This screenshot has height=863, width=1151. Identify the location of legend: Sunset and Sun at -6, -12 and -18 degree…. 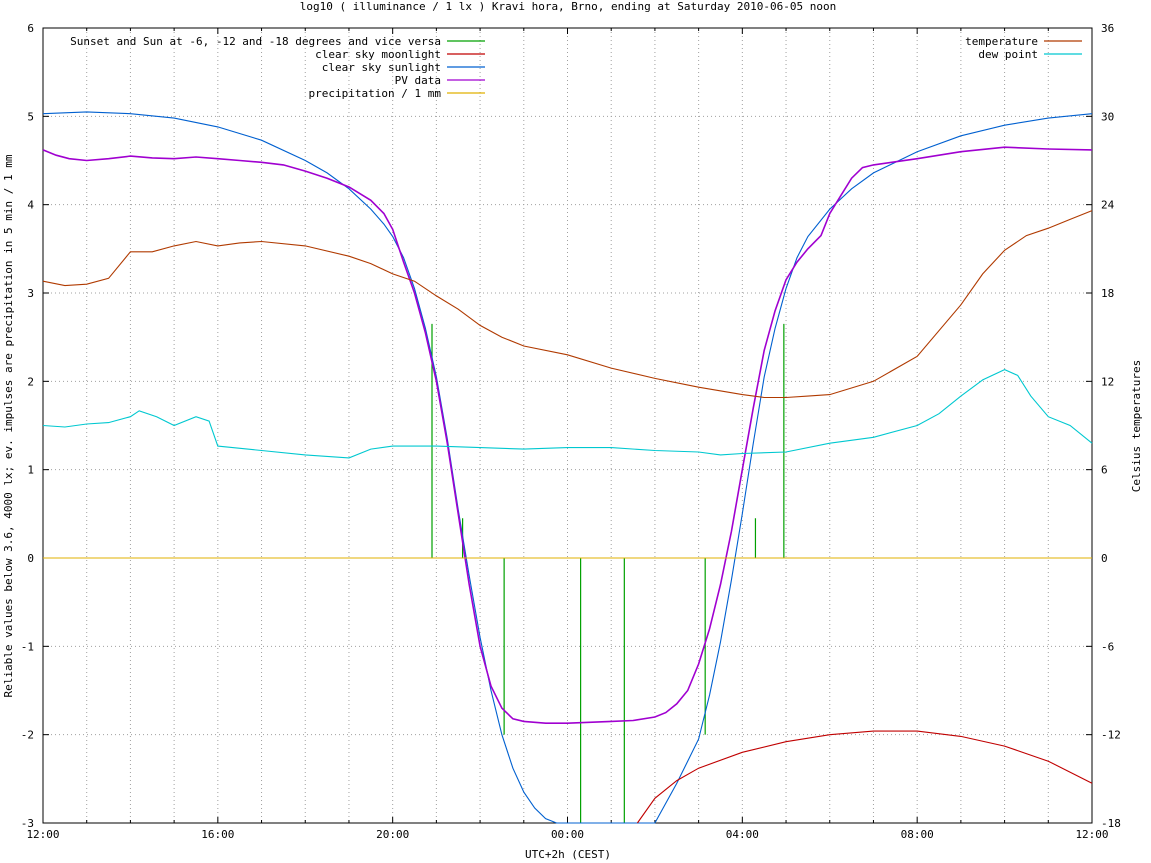
(576, 67).